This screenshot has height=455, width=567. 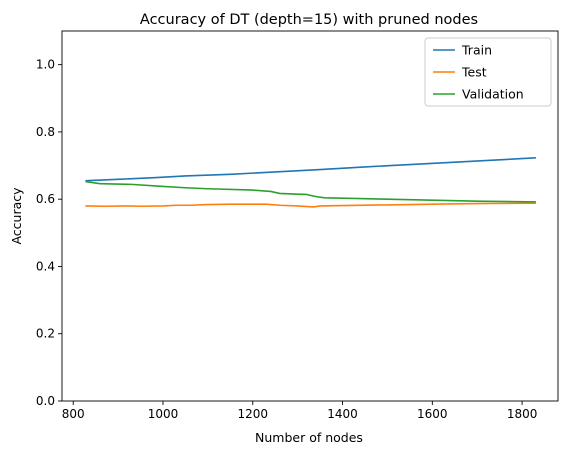 What do you see at coordinates (163, 414) in the screenshot?
I see `x-tick-label: 1000` at bounding box center [163, 414].